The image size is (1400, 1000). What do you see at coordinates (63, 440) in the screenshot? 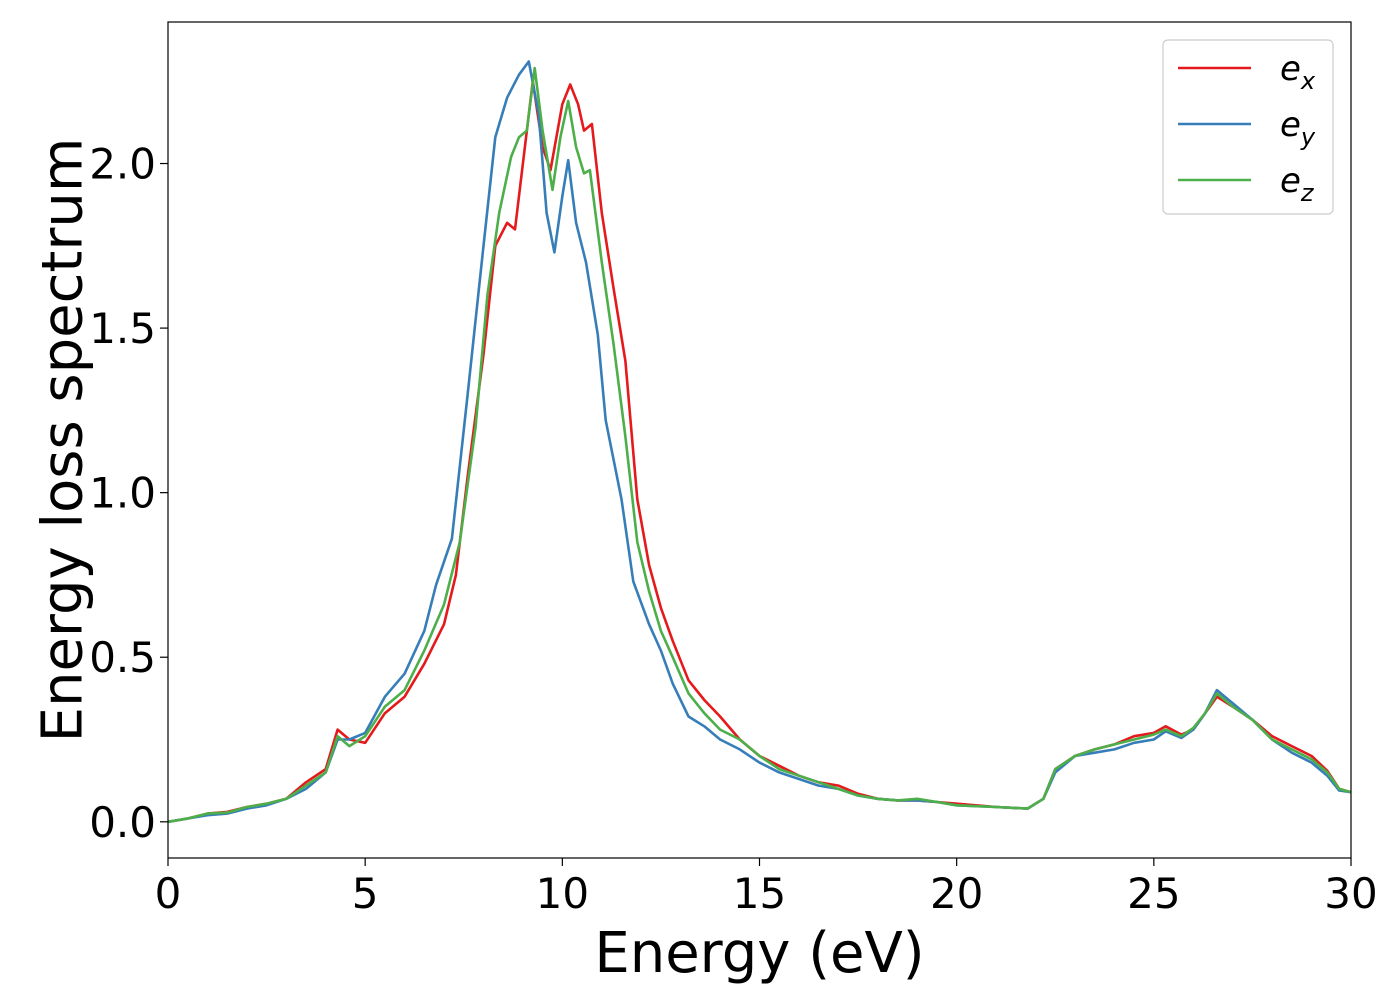
I see `y-axis-title: Energy loss spectrum` at bounding box center [63, 440].